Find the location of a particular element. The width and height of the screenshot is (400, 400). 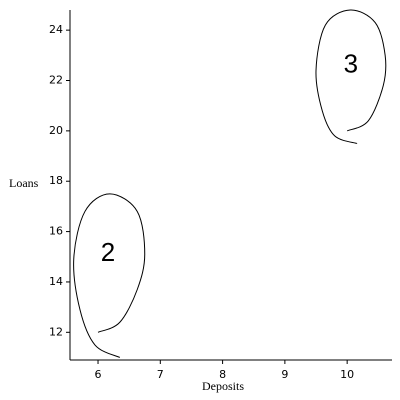

y-tick-label: 12 is located at coordinates (56, 331).